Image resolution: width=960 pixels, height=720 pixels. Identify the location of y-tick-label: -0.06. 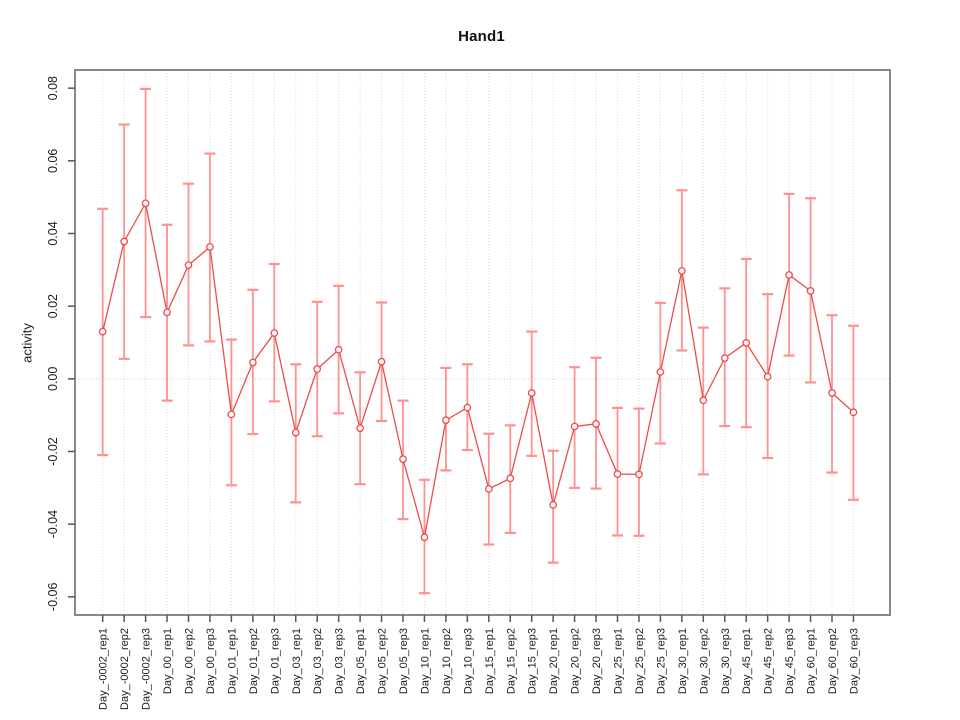
(53, 597).